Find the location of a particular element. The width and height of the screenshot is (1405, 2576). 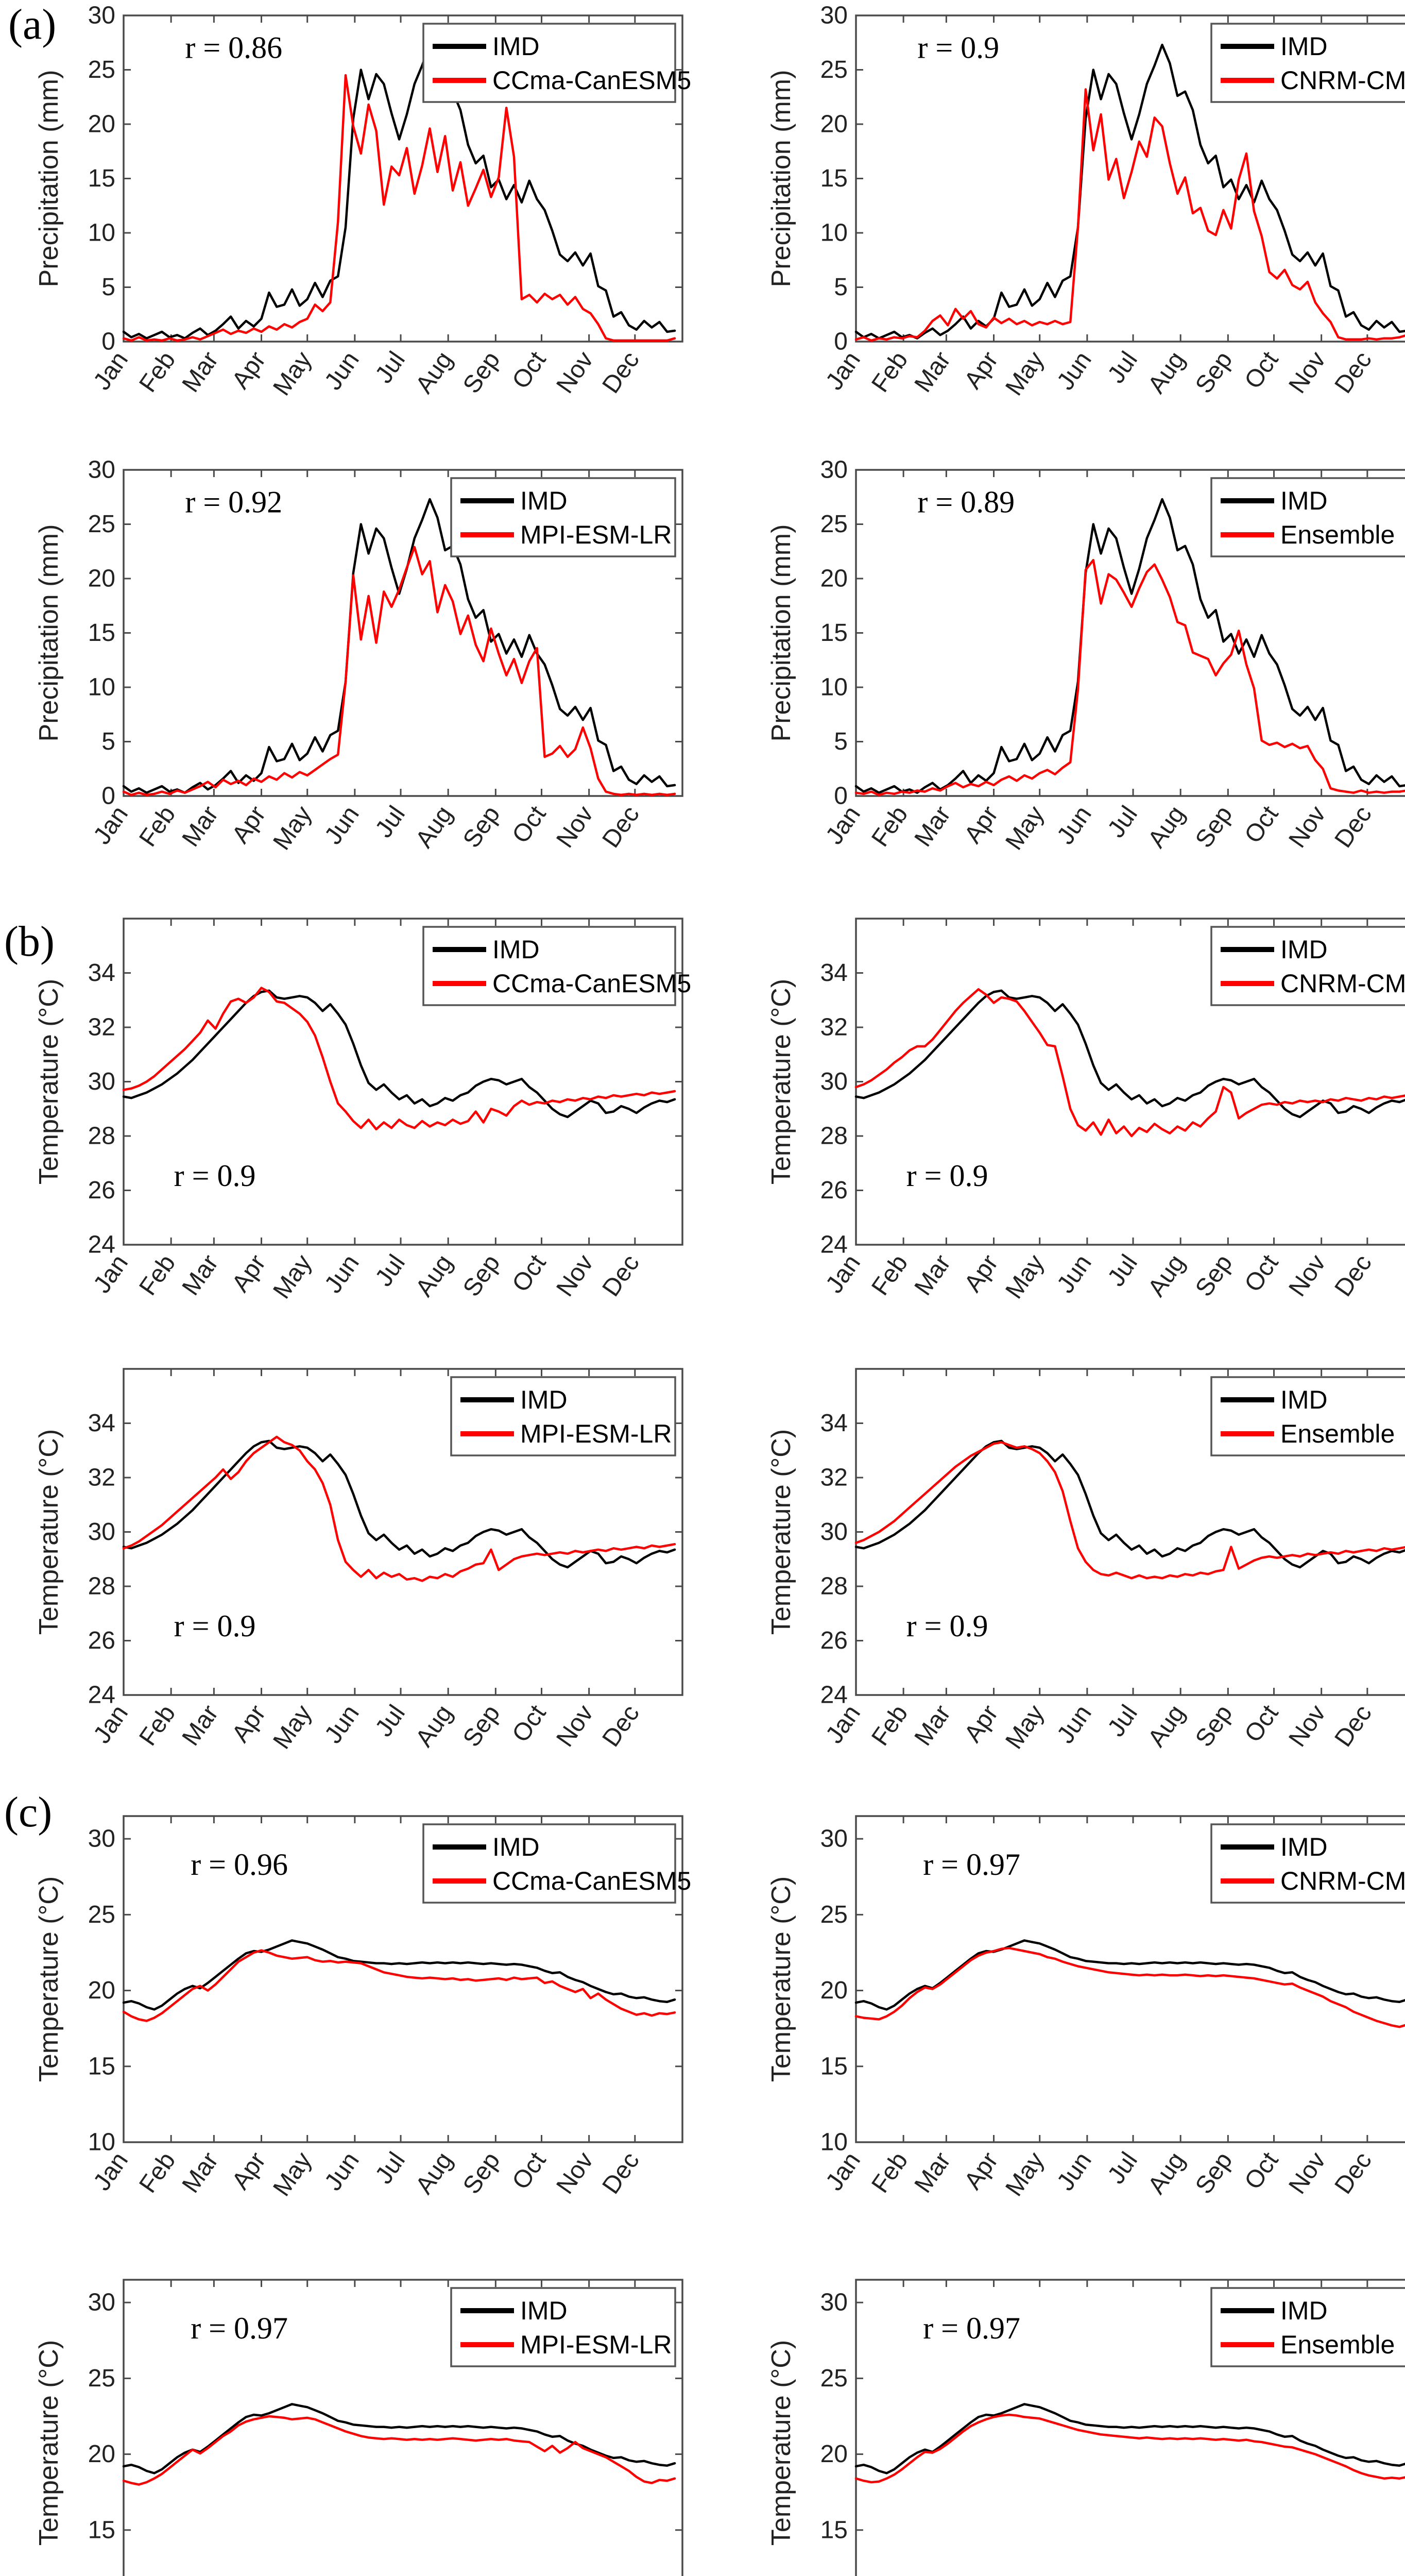

axes-box is located at coordinates (403, 2427).